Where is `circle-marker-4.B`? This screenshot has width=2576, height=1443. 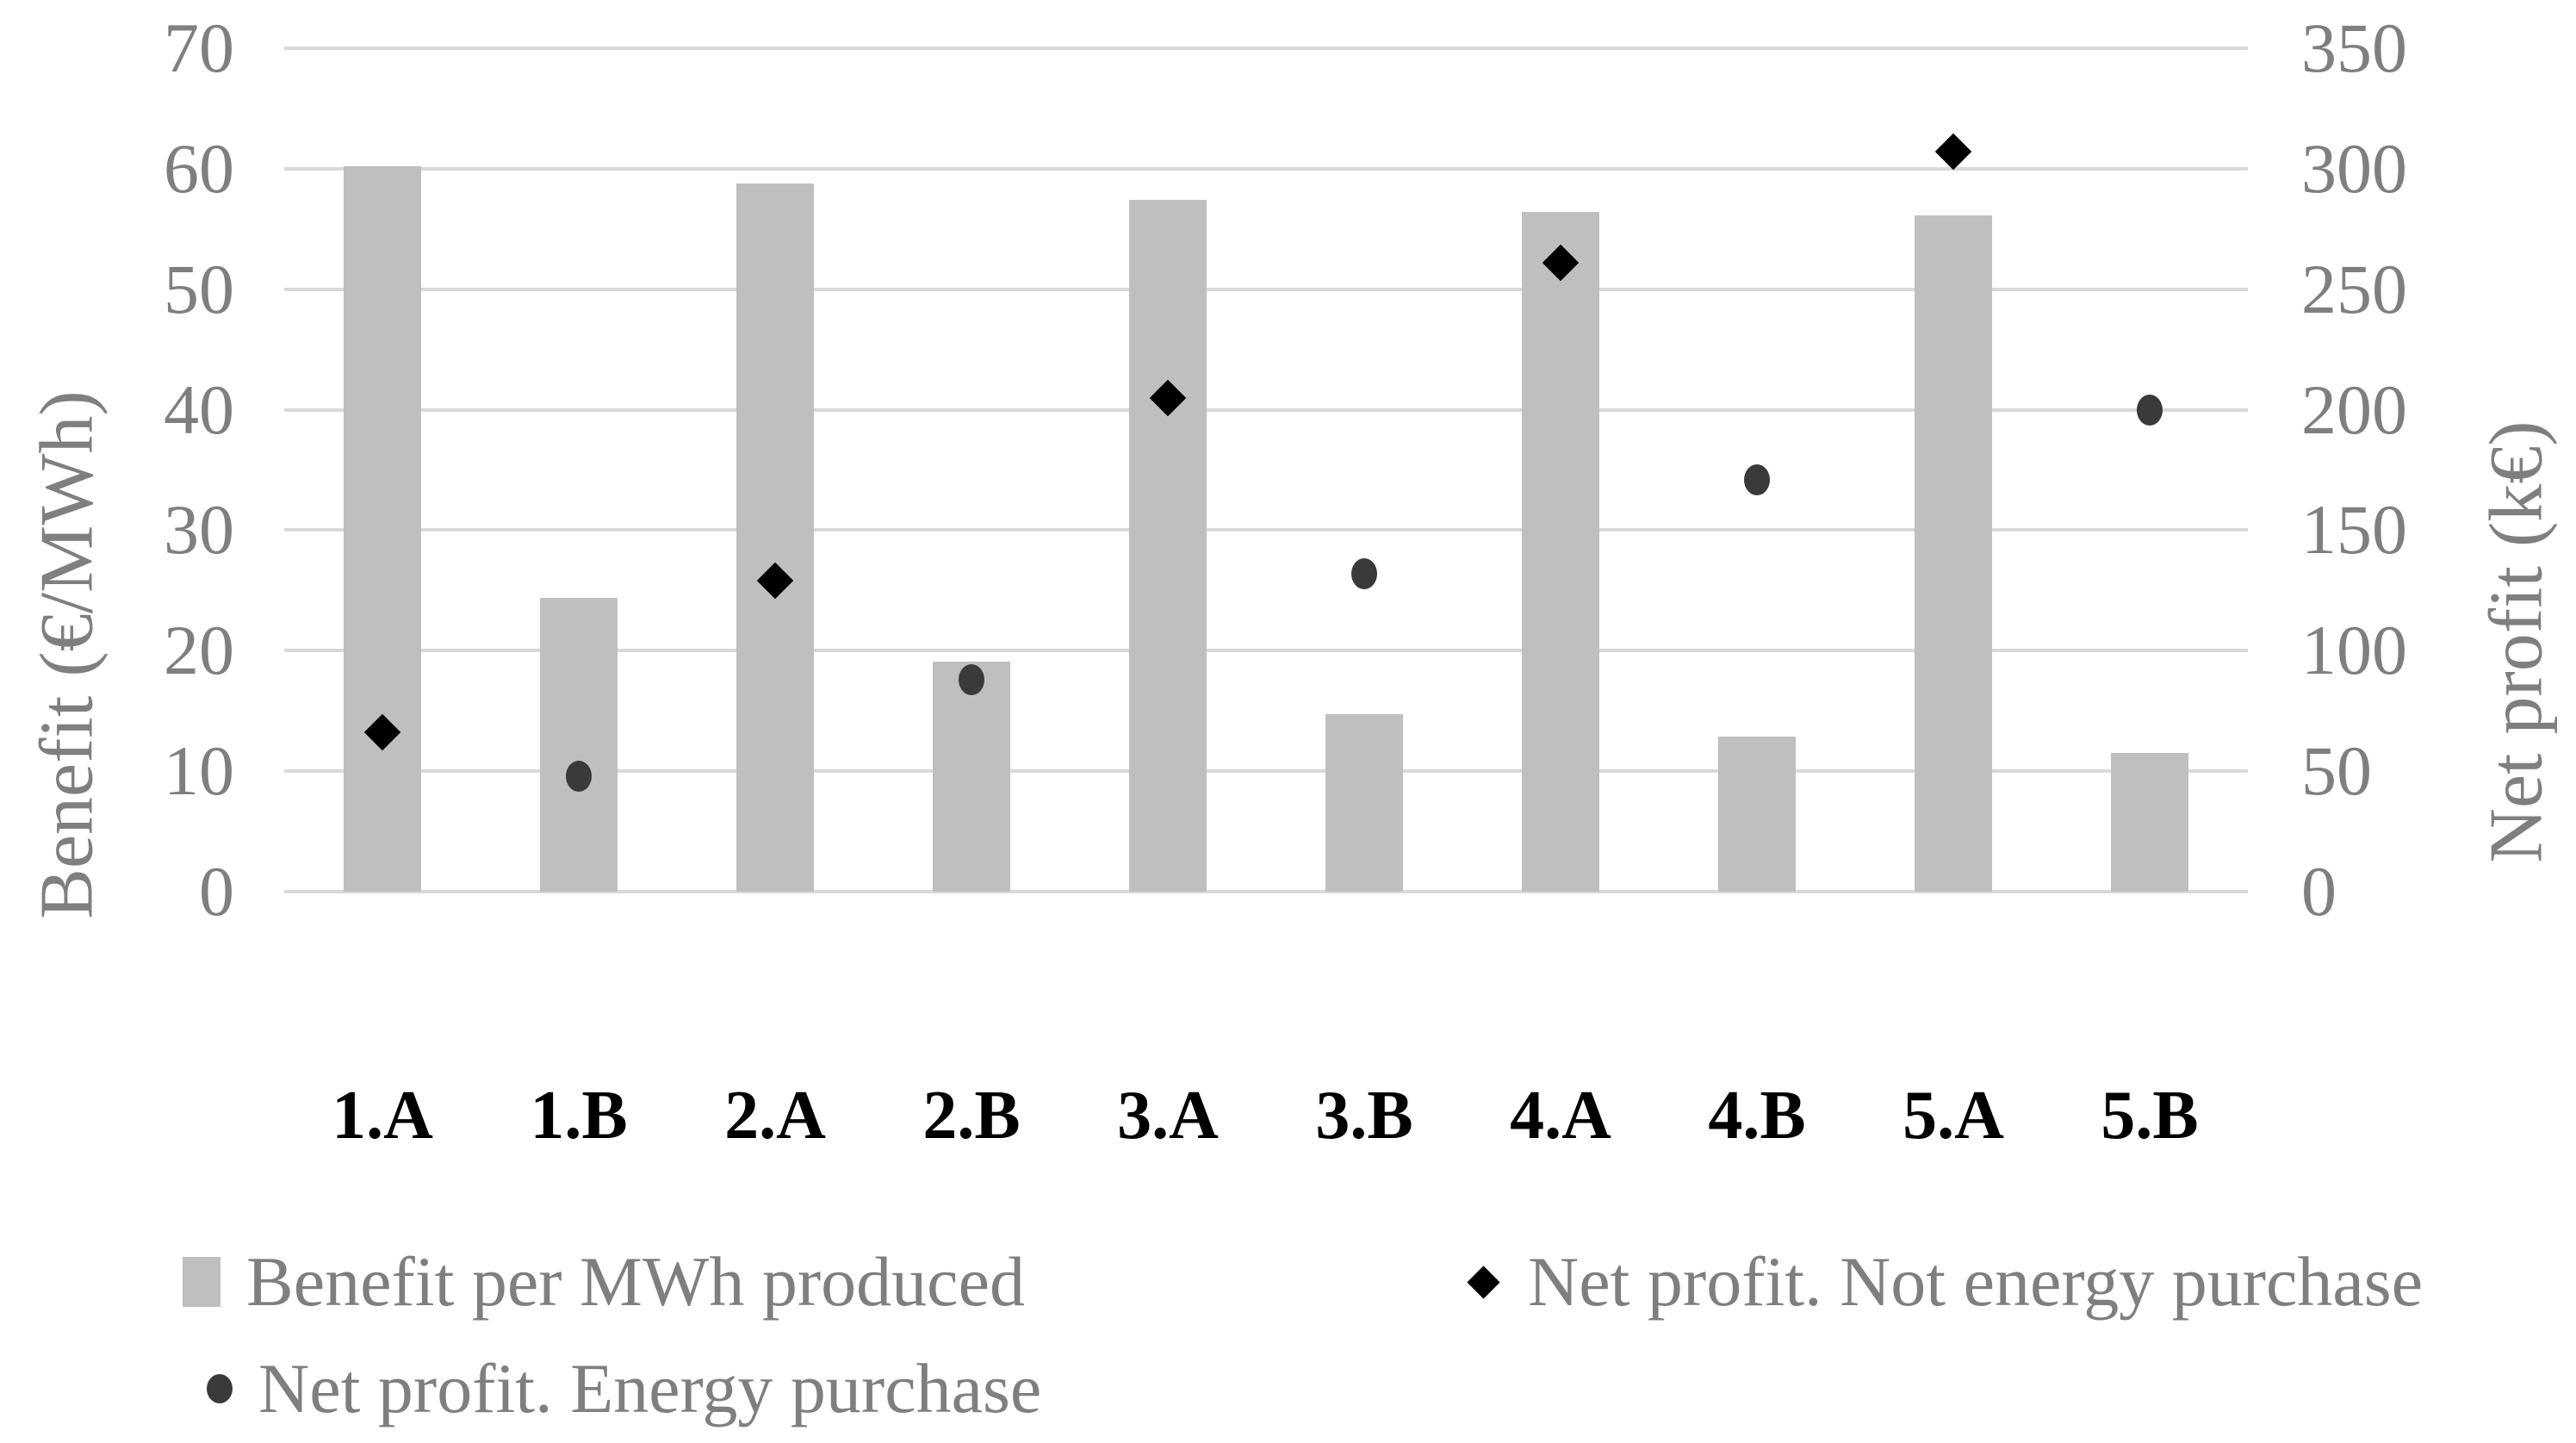 circle-marker-4.B is located at coordinates (1757, 479).